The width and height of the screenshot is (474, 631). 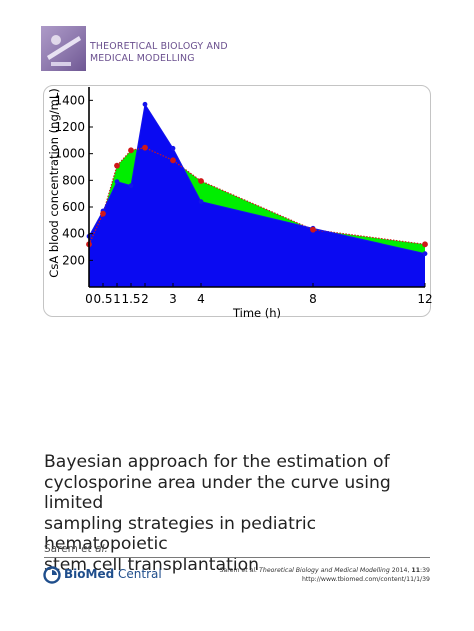 I want to click on y-tick-label: 1000, so click(x=69, y=154).